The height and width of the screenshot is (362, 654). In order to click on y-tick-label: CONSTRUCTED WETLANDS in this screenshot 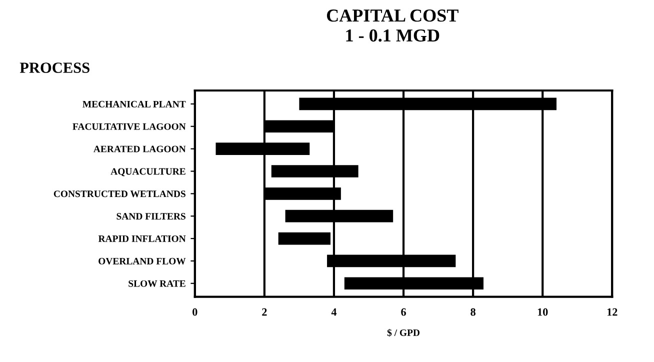, I will do `click(120, 194)`.